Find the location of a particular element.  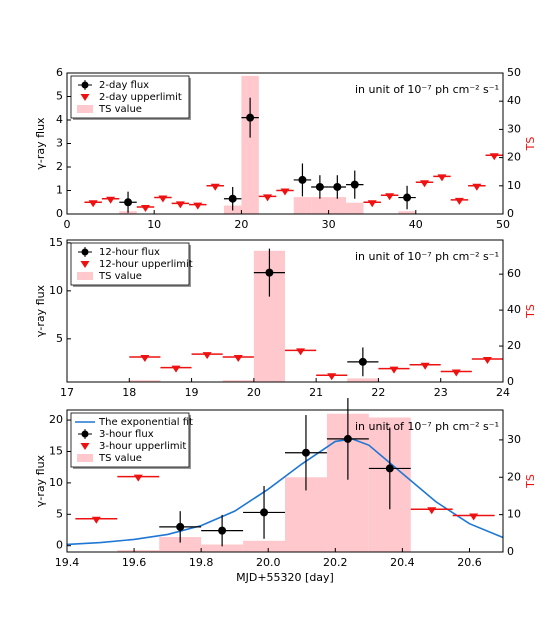

y-tick-label: 5 is located at coordinates (59, 338).